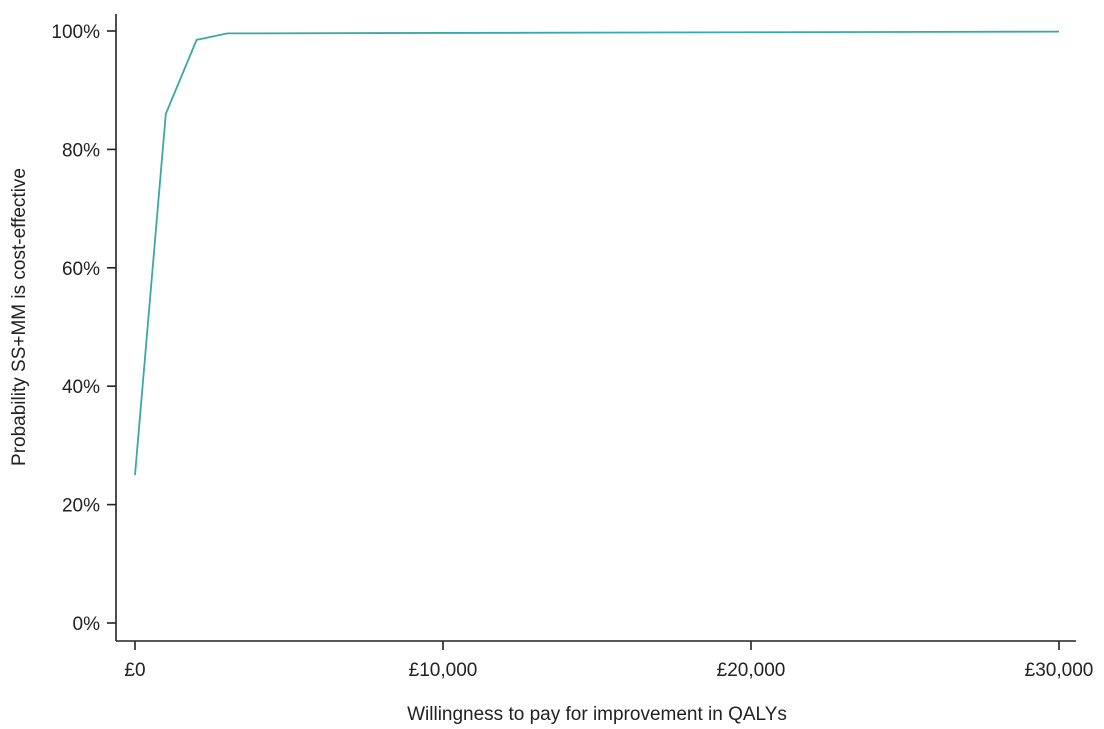 Image resolution: width=1104 pixels, height=729 pixels. I want to click on x-ticks: £0 £10,000 £20,000 £30,000, so click(608, 661).